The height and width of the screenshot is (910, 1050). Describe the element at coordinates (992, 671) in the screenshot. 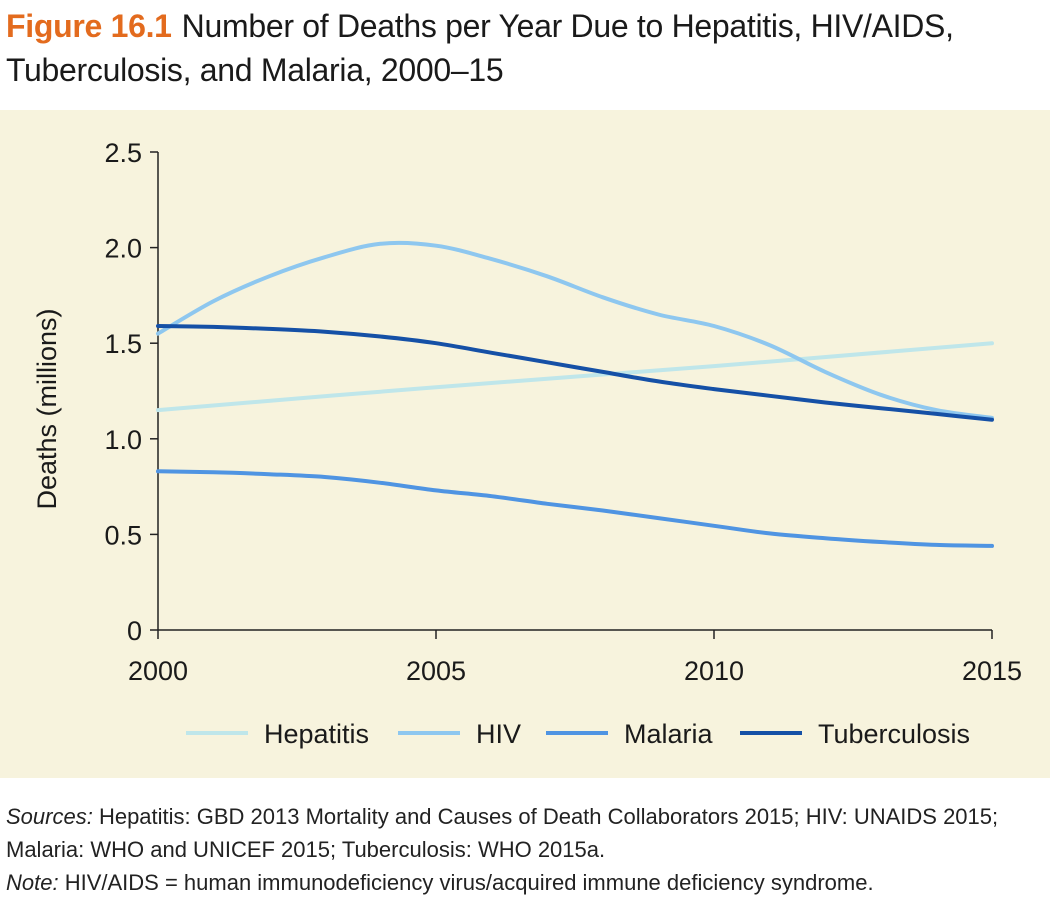

I see `x-tick-label: 2015` at that location.